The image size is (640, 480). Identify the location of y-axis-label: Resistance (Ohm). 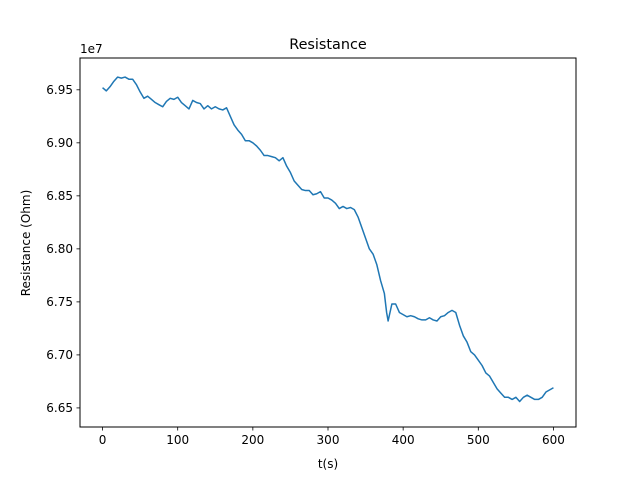
(26, 243).